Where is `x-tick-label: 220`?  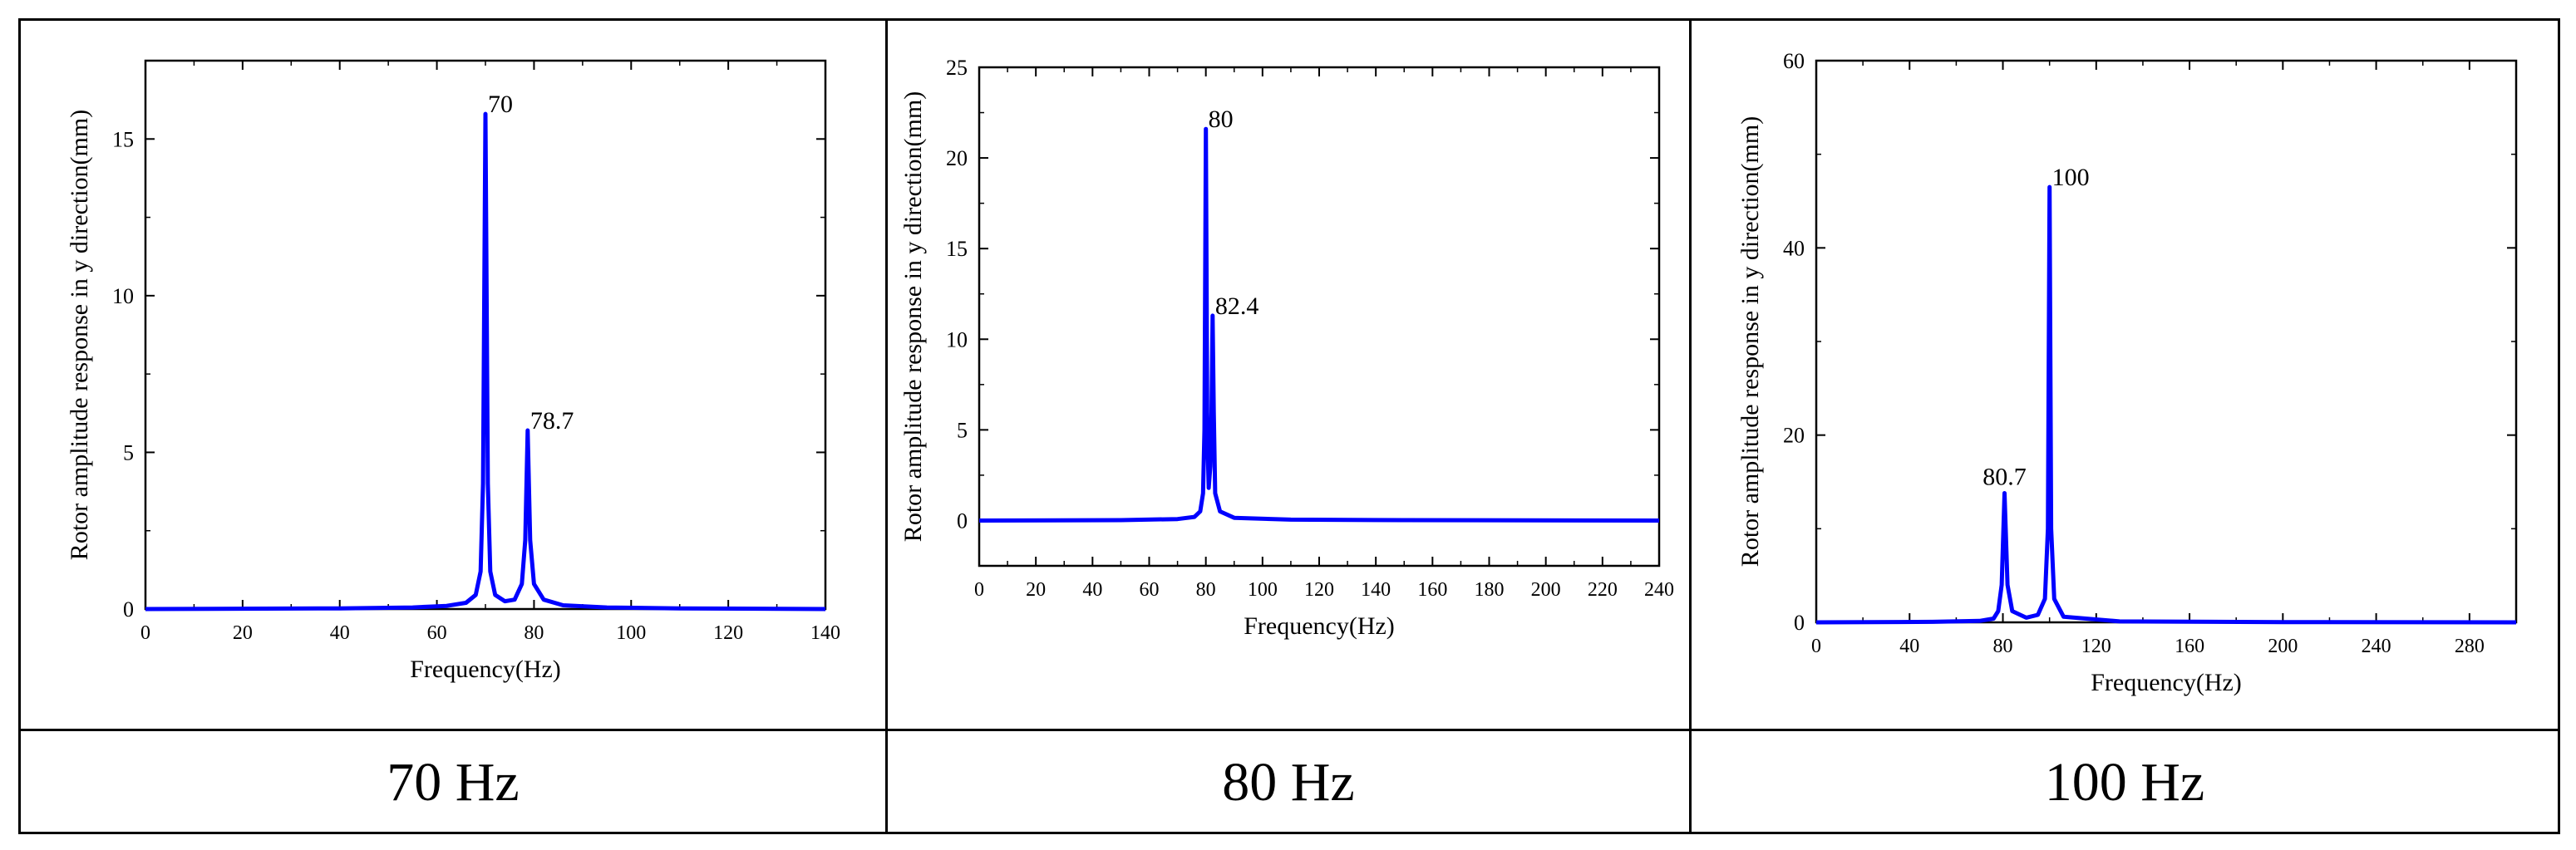
x-tick-label: 220 is located at coordinates (1603, 590).